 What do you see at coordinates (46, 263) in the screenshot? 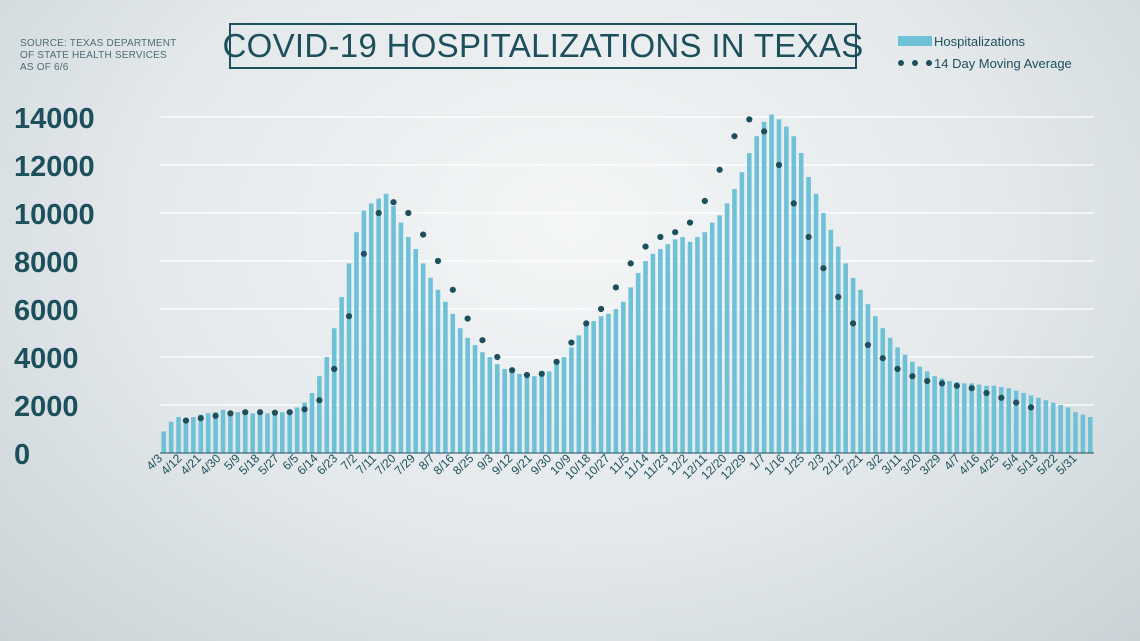
I see `y-tick-label: 8000` at bounding box center [46, 263].